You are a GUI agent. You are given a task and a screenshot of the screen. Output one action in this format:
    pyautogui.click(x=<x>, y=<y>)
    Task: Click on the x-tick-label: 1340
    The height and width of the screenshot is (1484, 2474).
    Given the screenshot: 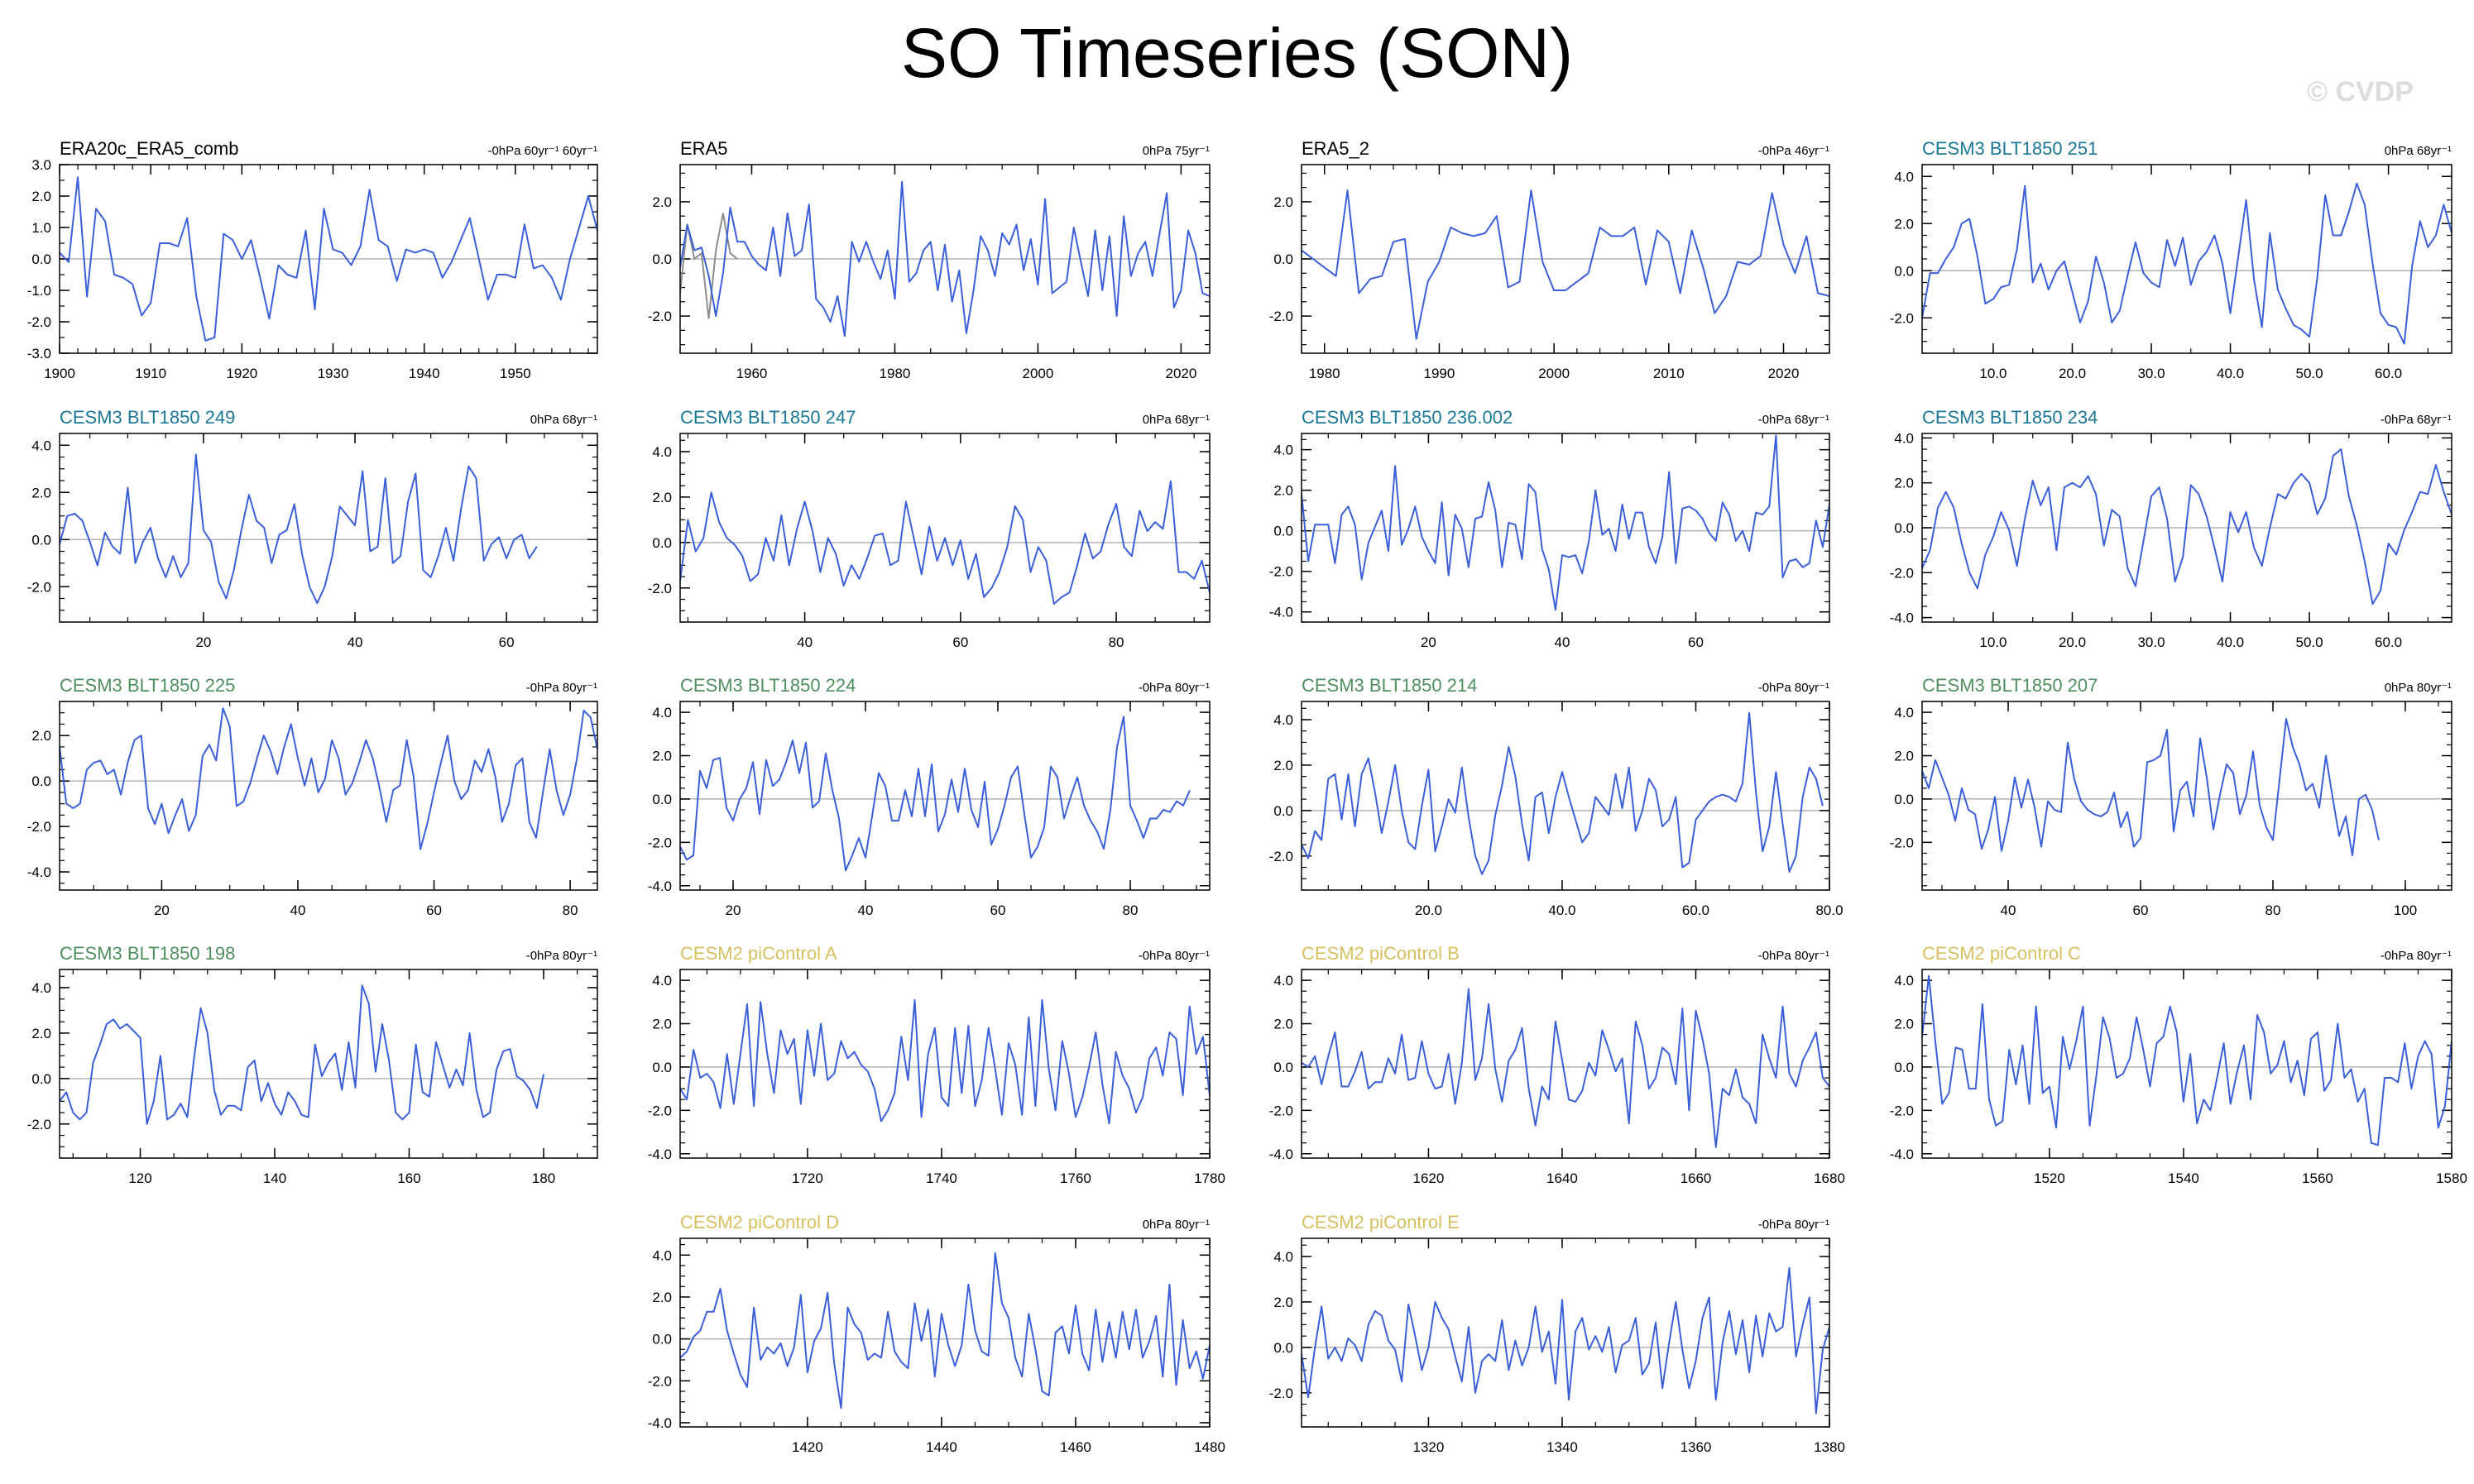 What is the action you would take?
    pyautogui.click(x=1562, y=1447)
    